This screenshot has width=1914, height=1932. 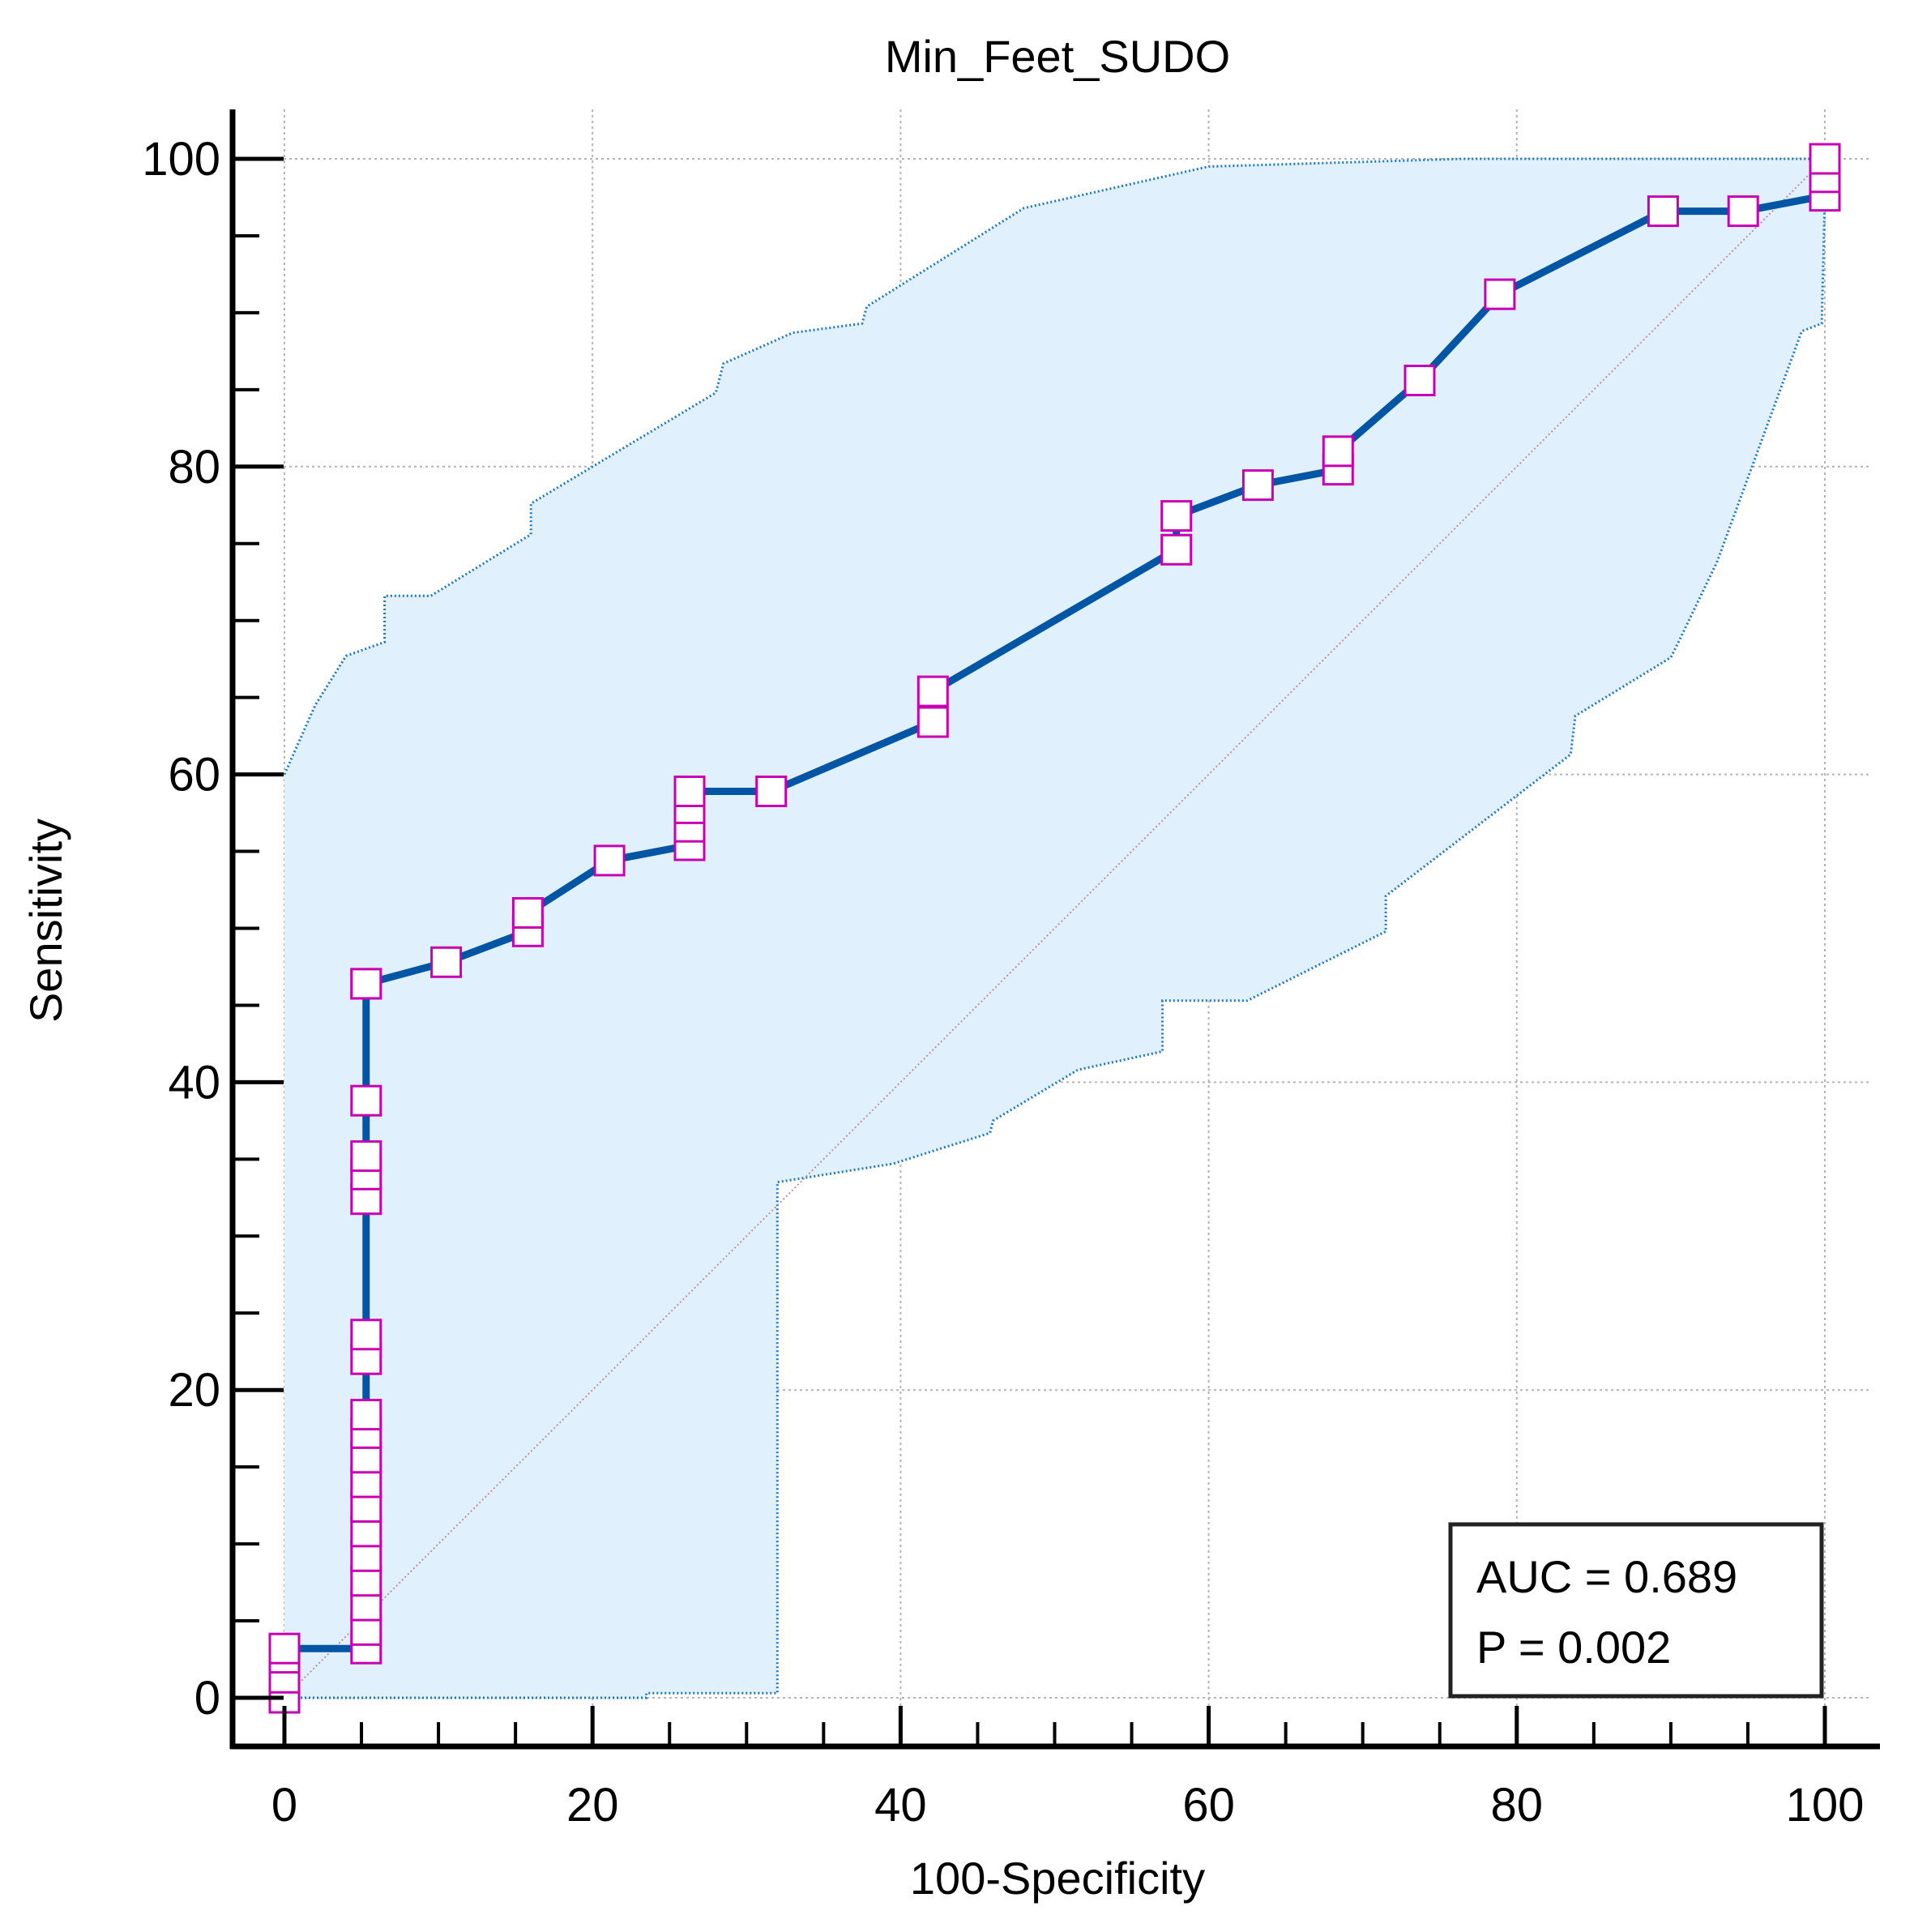 I want to click on x-tick-label: 40, so click(x=901, y=1805).